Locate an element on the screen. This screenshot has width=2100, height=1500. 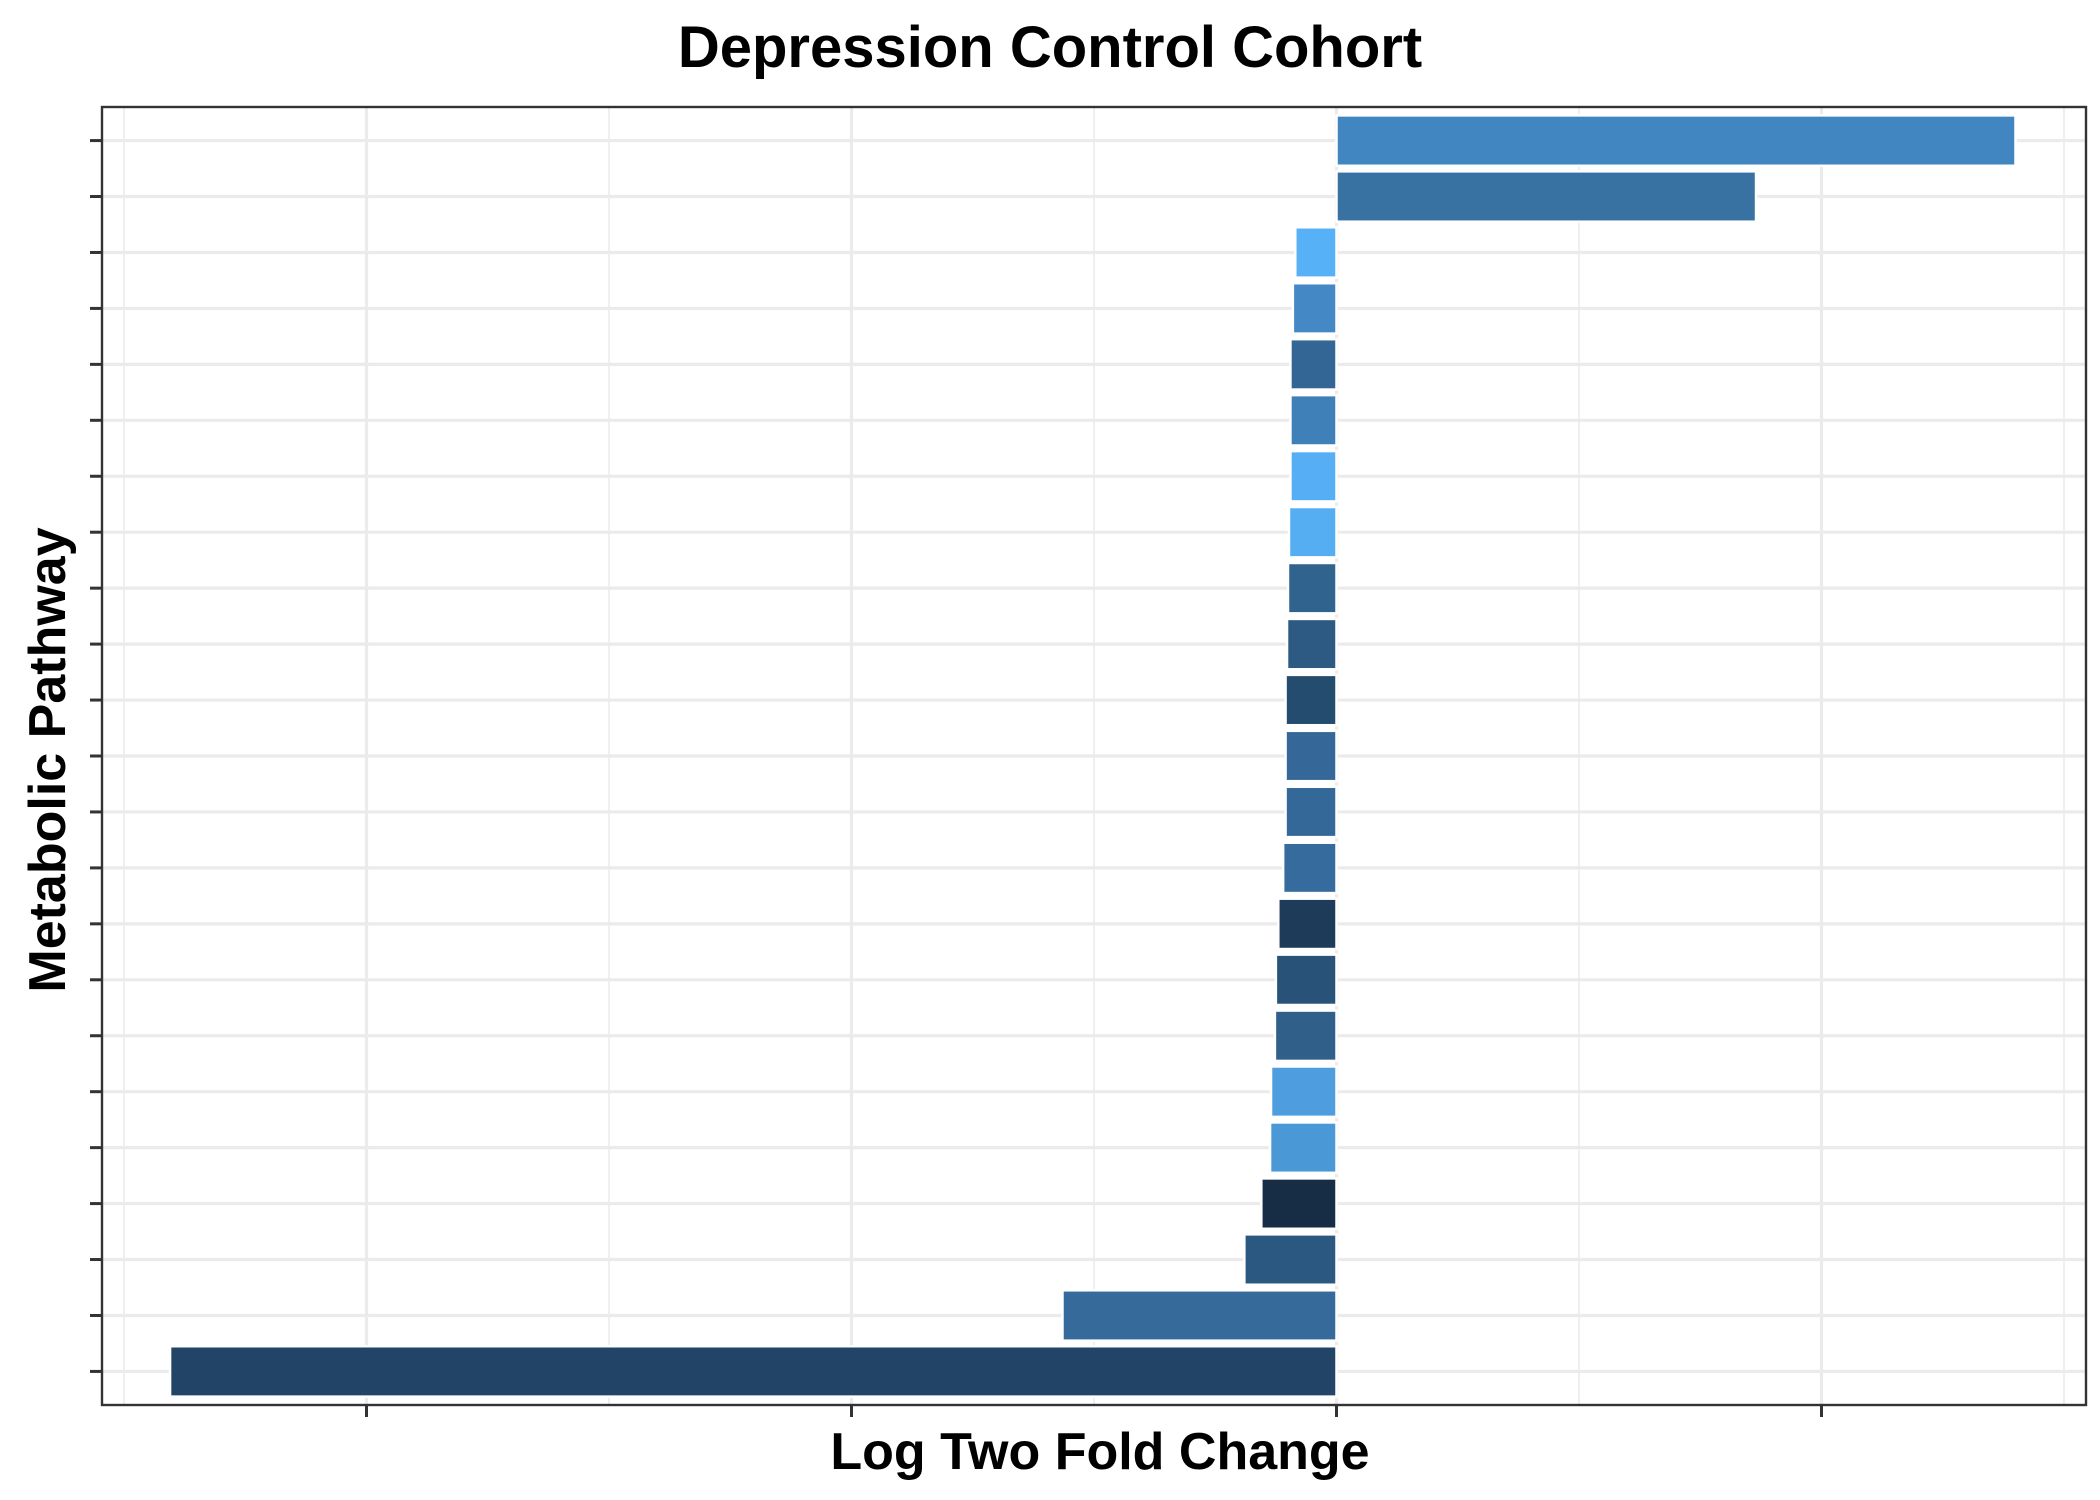
x-axis-label: Log Two Fold Change is located at coordinates (1100, 1452).